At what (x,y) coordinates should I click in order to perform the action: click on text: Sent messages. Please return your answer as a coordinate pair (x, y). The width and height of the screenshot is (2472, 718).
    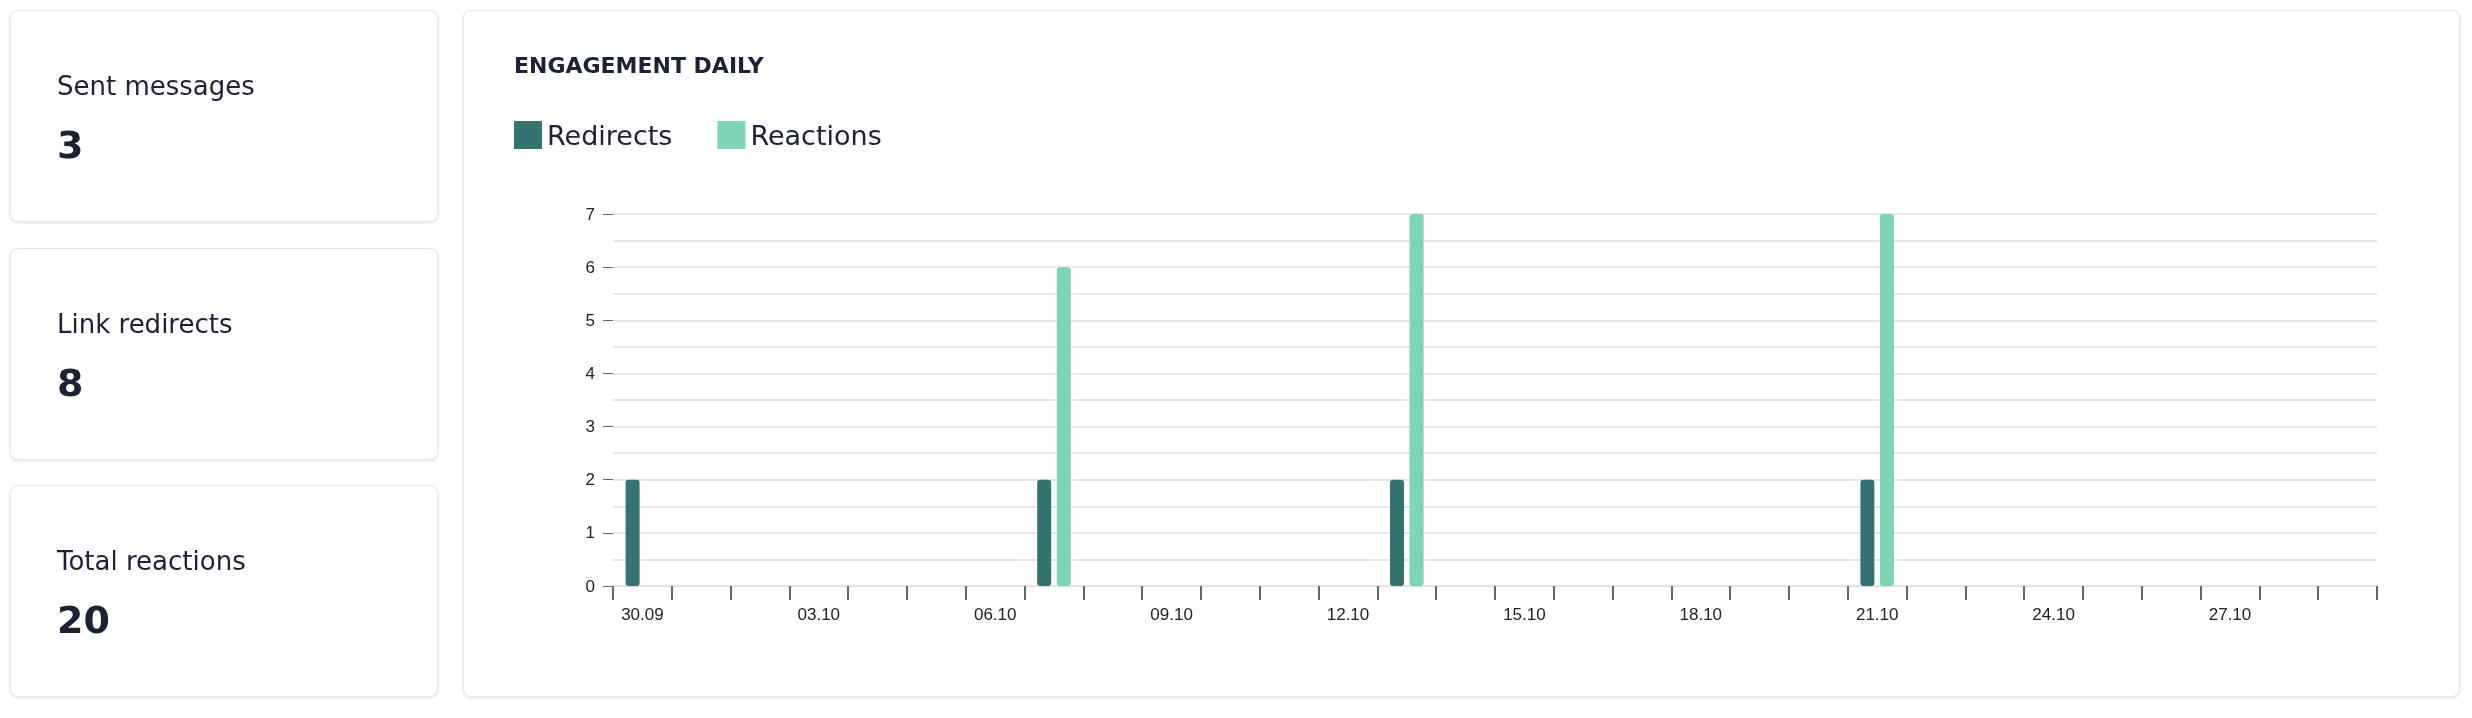
    Looking at the image, I should click on (156, 86).